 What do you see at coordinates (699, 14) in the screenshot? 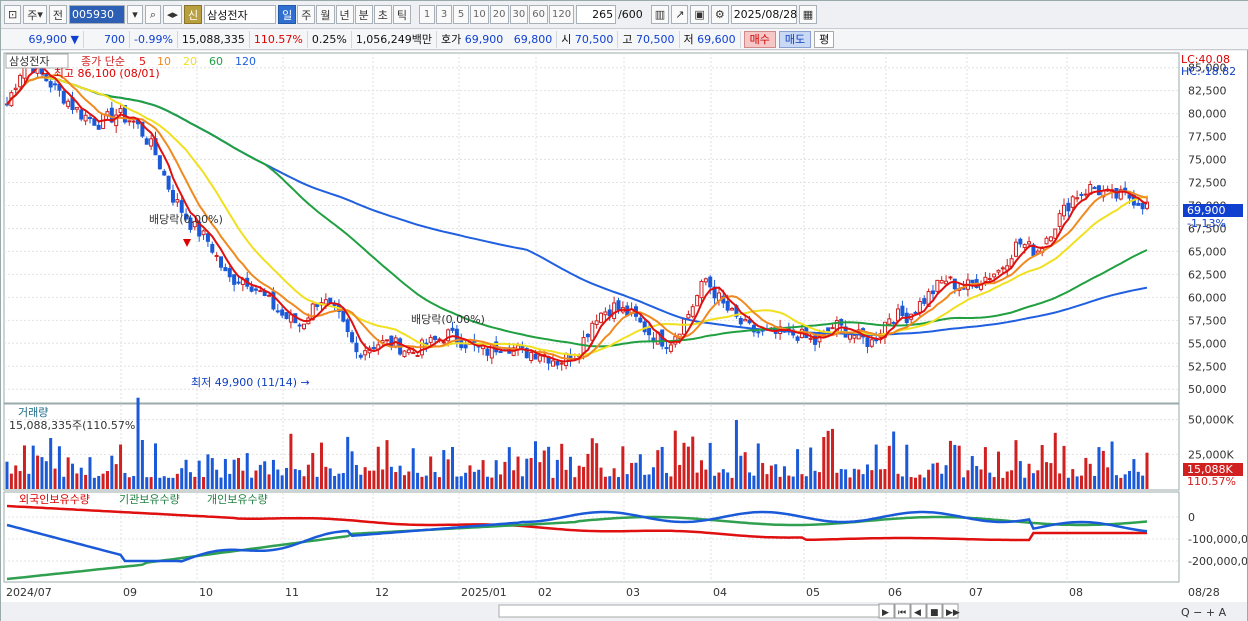
I see `save-icon: ▣` at bounding box center [699, 14].